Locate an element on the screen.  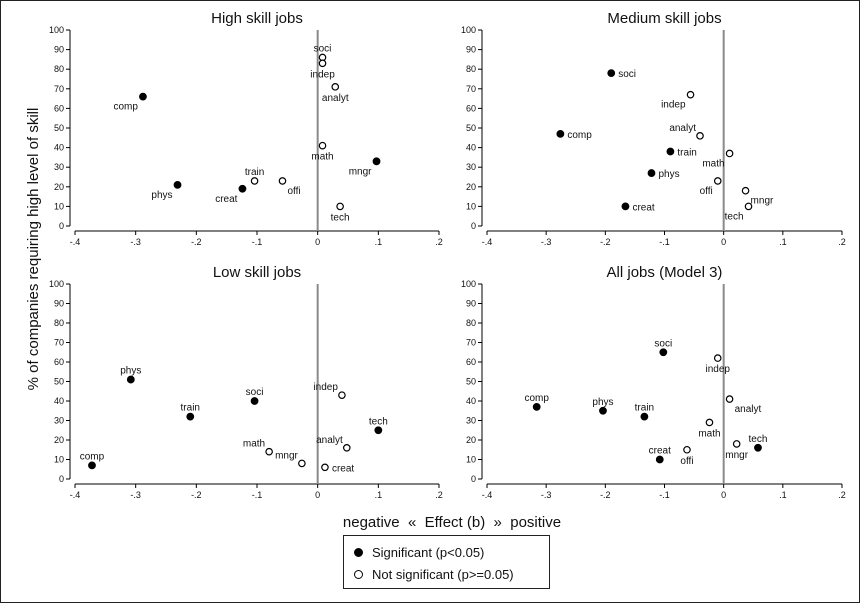
panel-title: Low skill jobs is located at coordinates (257, 272).